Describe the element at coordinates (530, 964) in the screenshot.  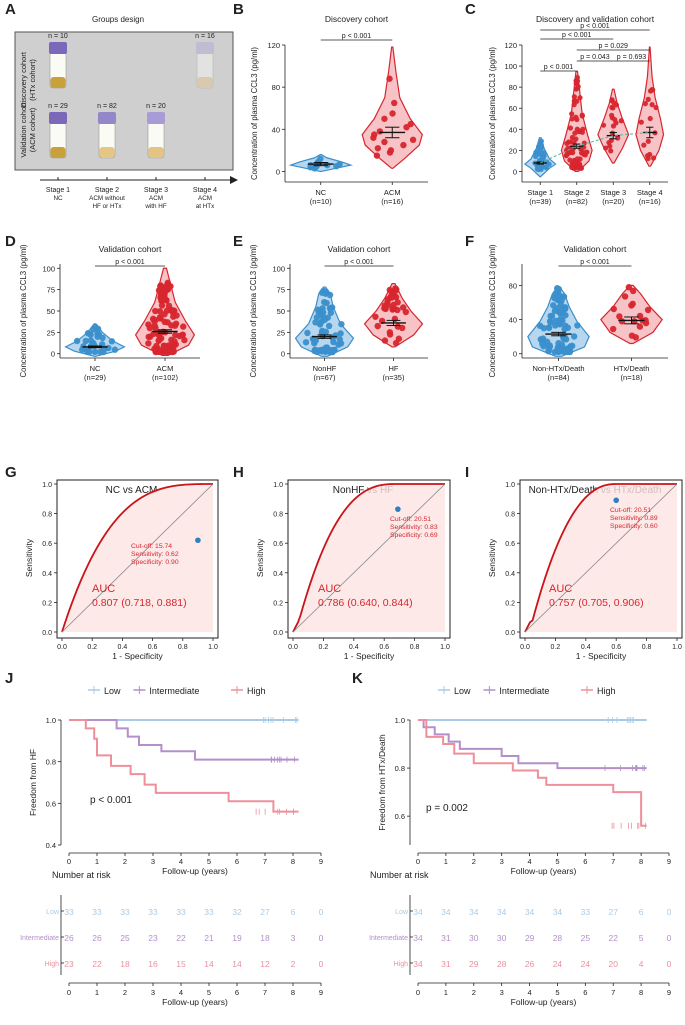
I see `risk-count: 26` at that location.